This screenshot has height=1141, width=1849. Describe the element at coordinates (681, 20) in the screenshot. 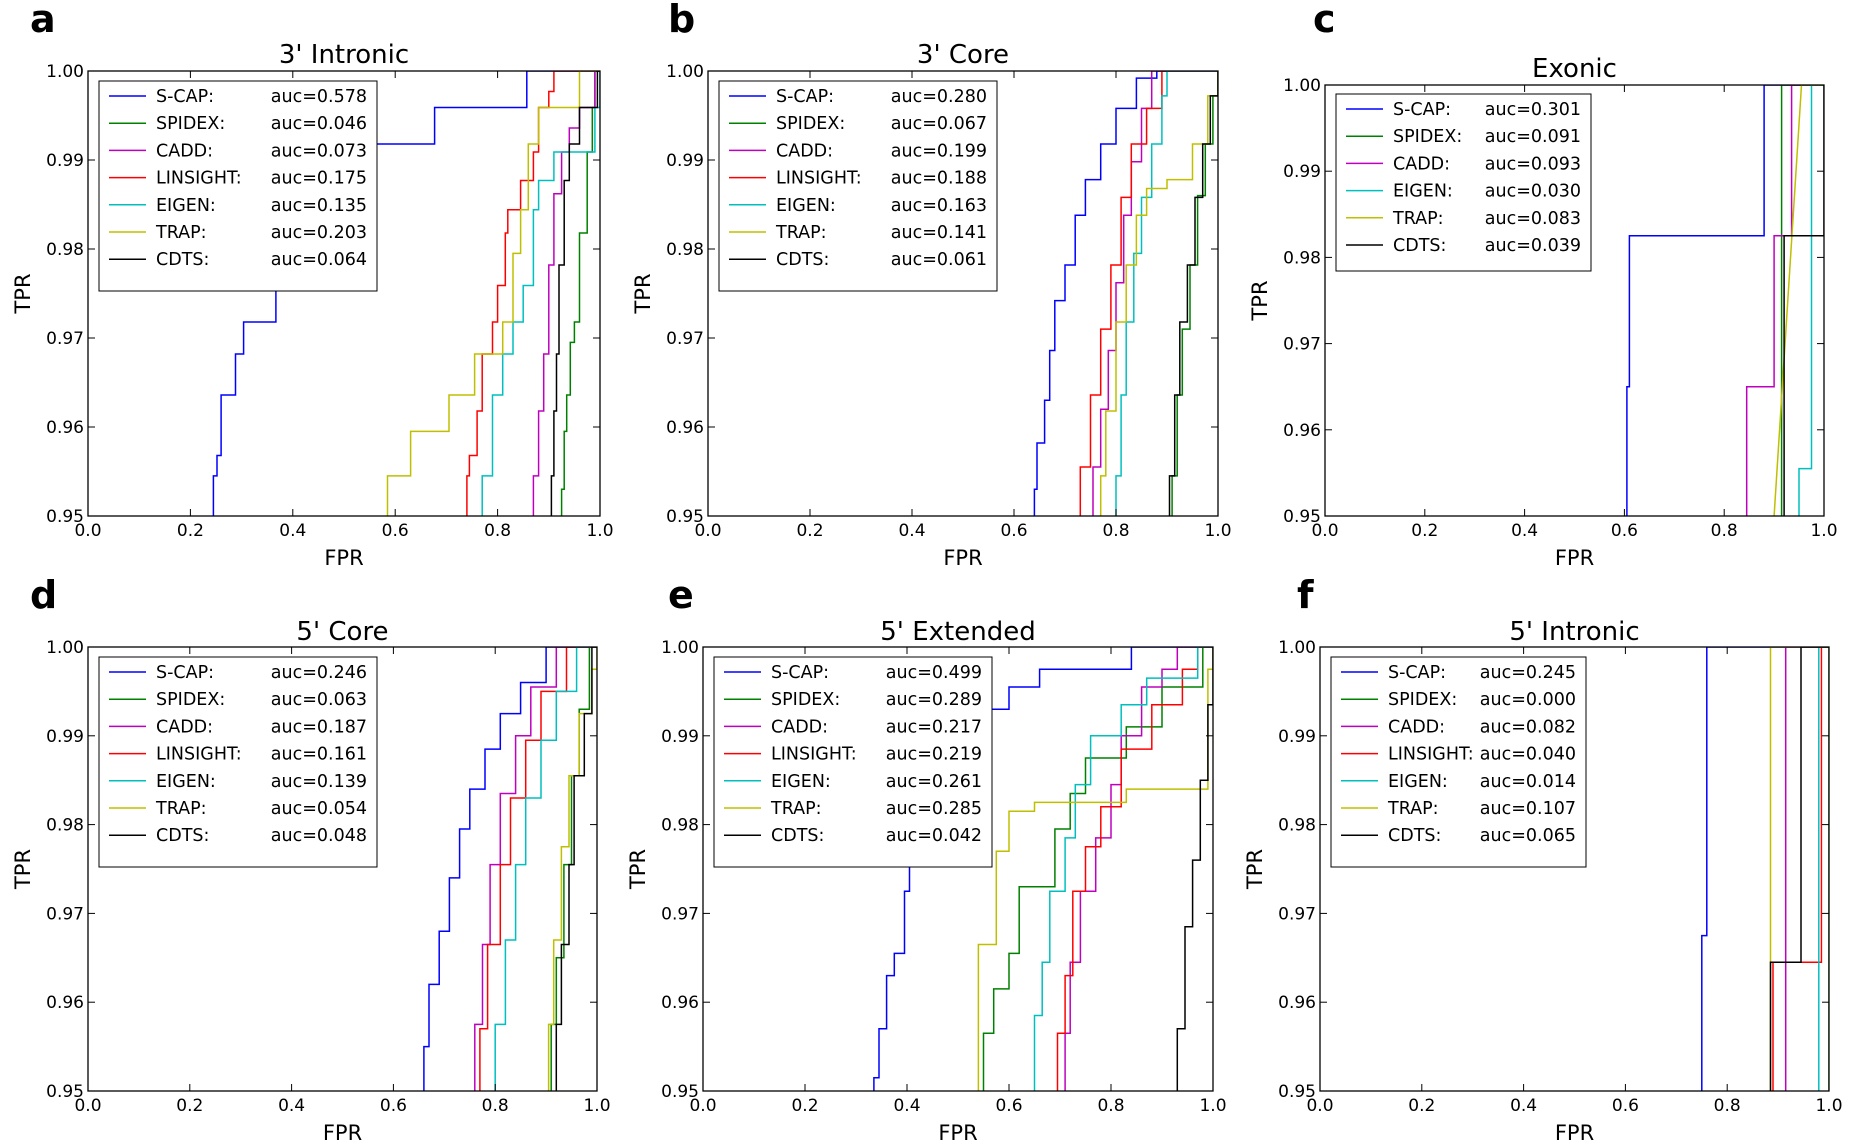

I see `panel-letter: b` at that location.